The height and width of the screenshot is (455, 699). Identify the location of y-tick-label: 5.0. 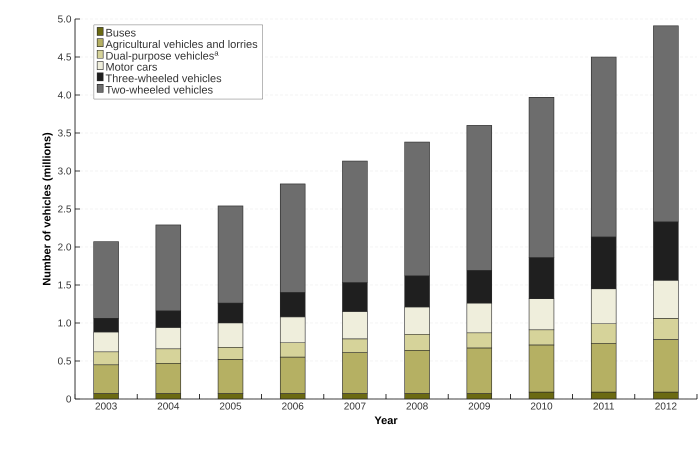
(65, 19).